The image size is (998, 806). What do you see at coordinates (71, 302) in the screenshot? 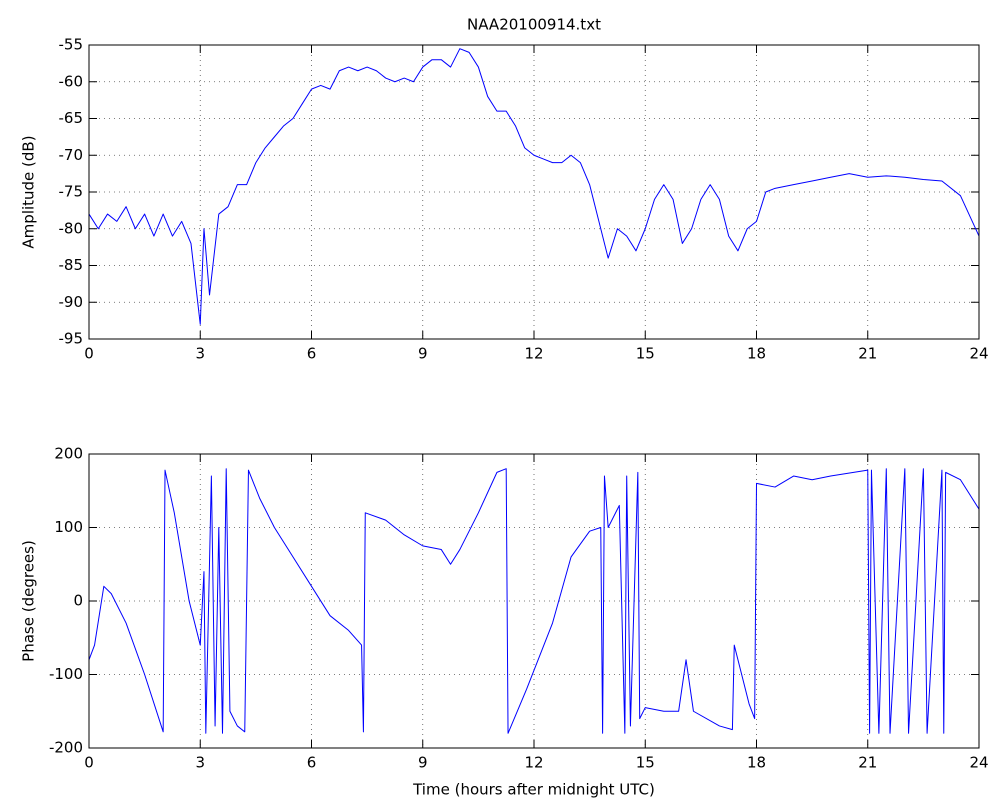
I see `y-tick-label: -90` at bounding box center [71, 302].